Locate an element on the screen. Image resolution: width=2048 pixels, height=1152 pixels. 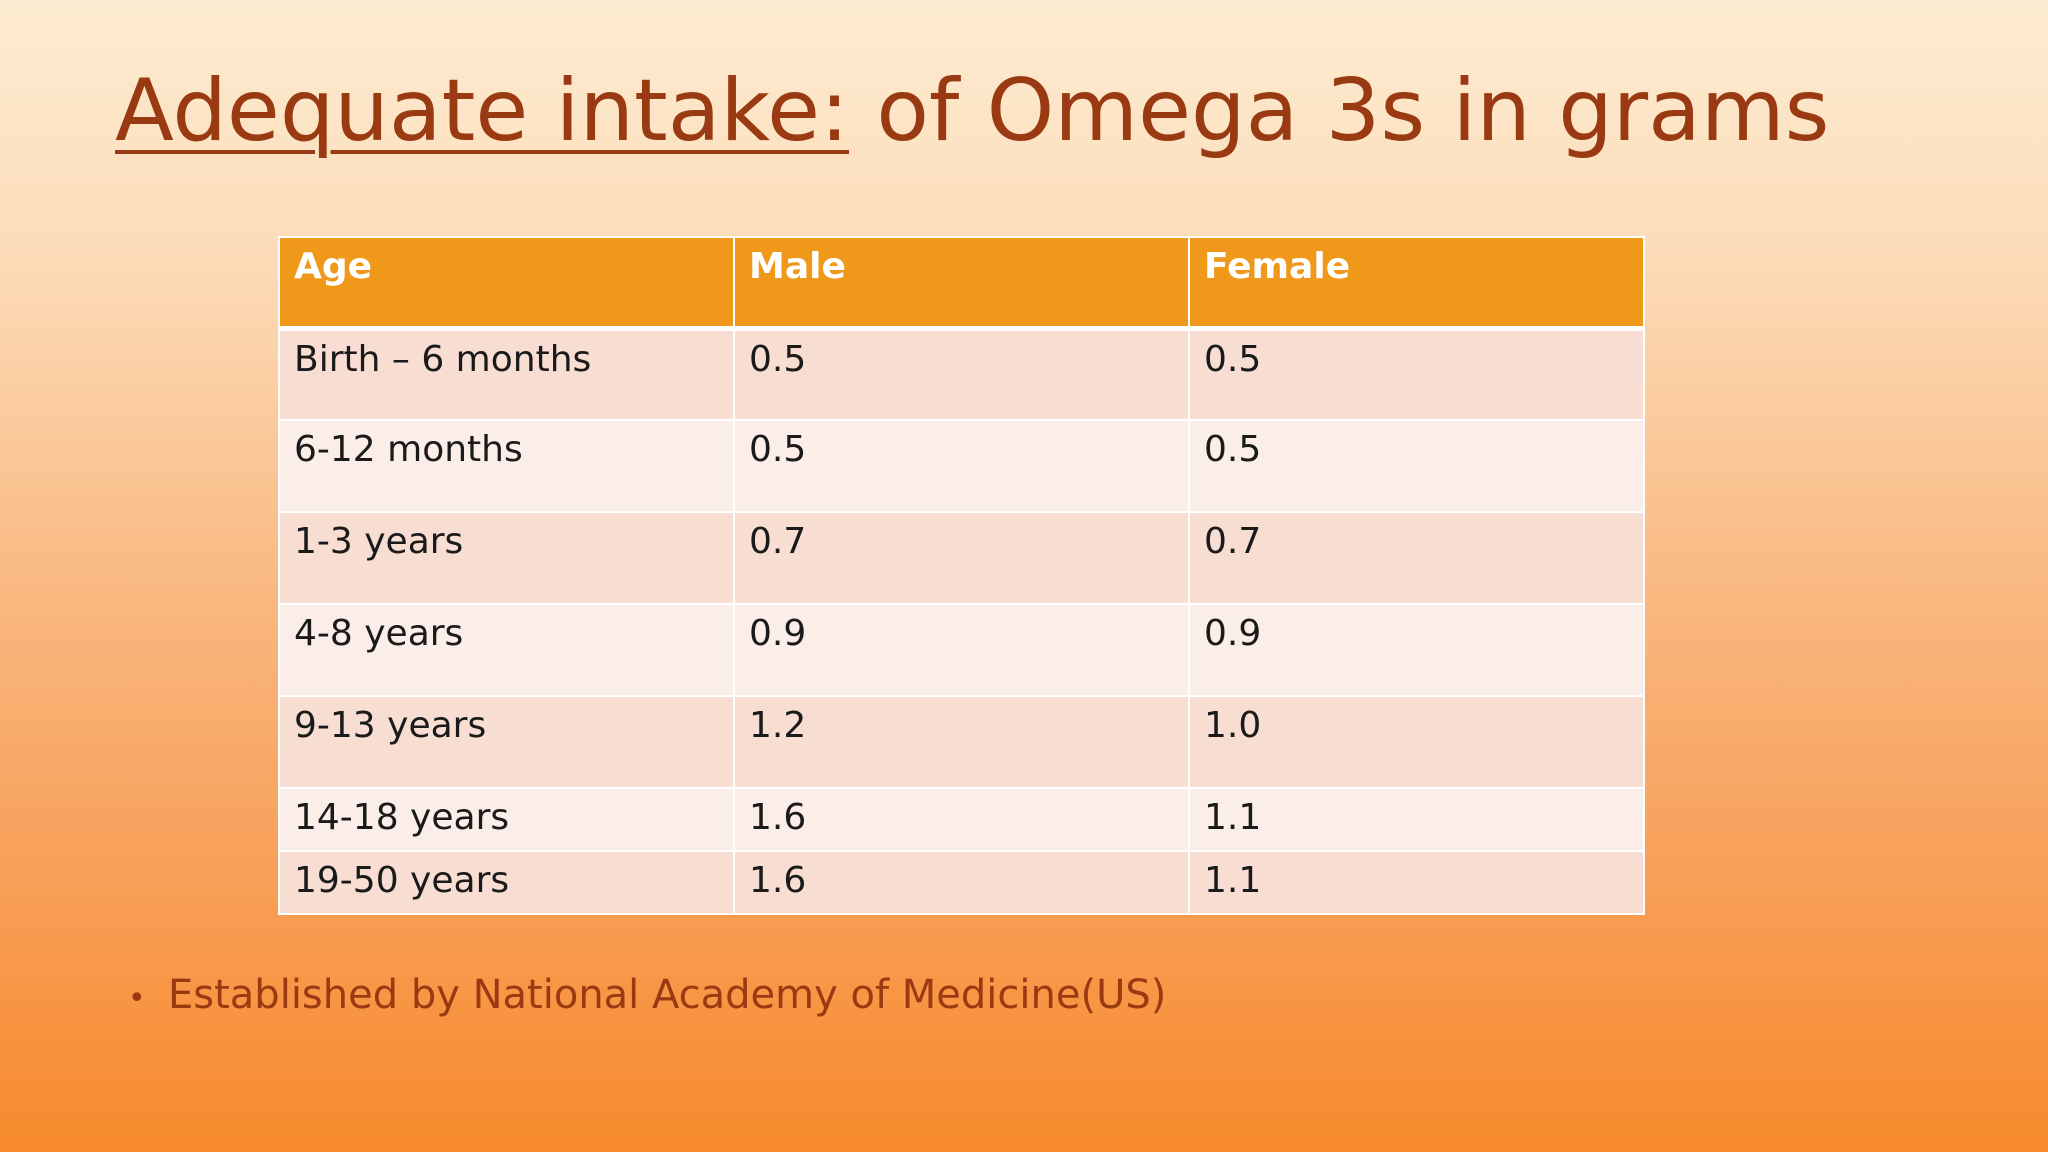
header-row: Age Male Female is located at coordinates (961, 283).